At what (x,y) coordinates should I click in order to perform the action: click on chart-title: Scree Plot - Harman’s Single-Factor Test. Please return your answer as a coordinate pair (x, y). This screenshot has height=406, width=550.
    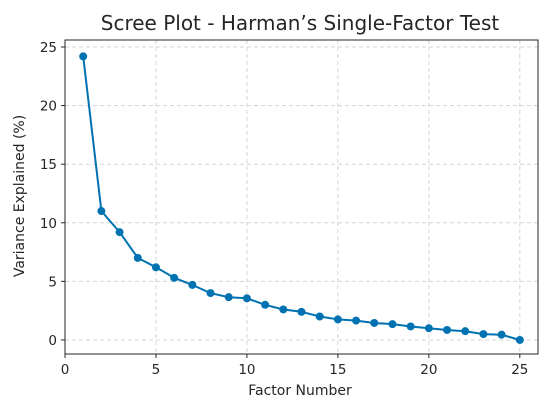
    Looking at the image, I should click on (300, 23).